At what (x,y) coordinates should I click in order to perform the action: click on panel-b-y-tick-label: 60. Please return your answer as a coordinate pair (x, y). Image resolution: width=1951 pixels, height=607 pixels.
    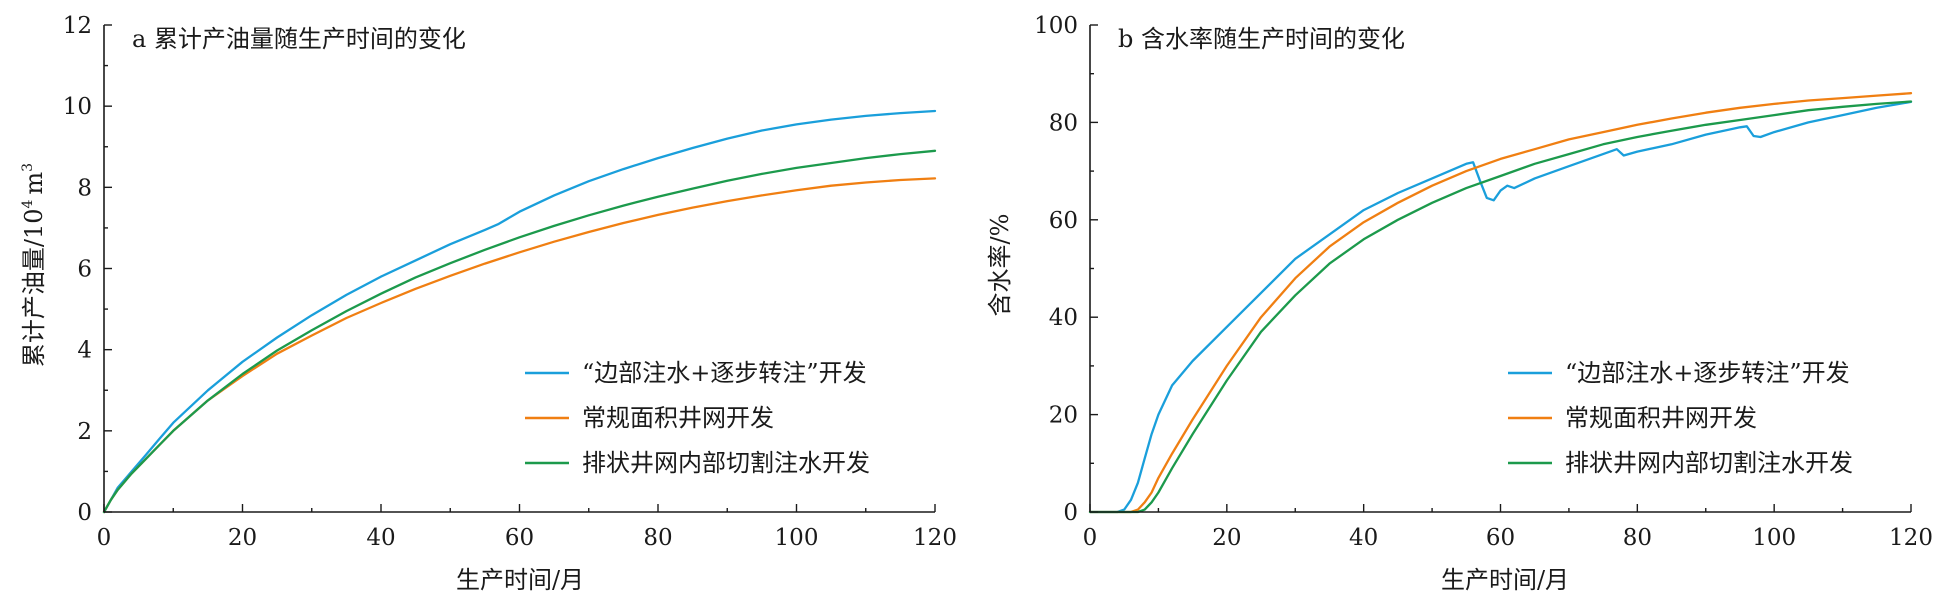
    Looking at the image, I should click on (1063, 221).